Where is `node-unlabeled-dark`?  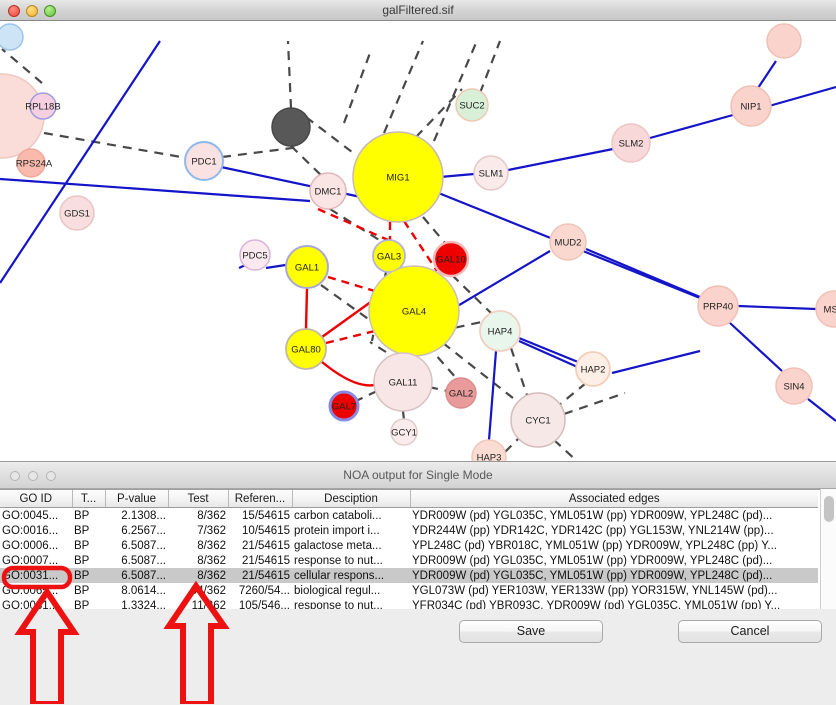
node-unlabeled-dark is located at coordinates (291, 127).